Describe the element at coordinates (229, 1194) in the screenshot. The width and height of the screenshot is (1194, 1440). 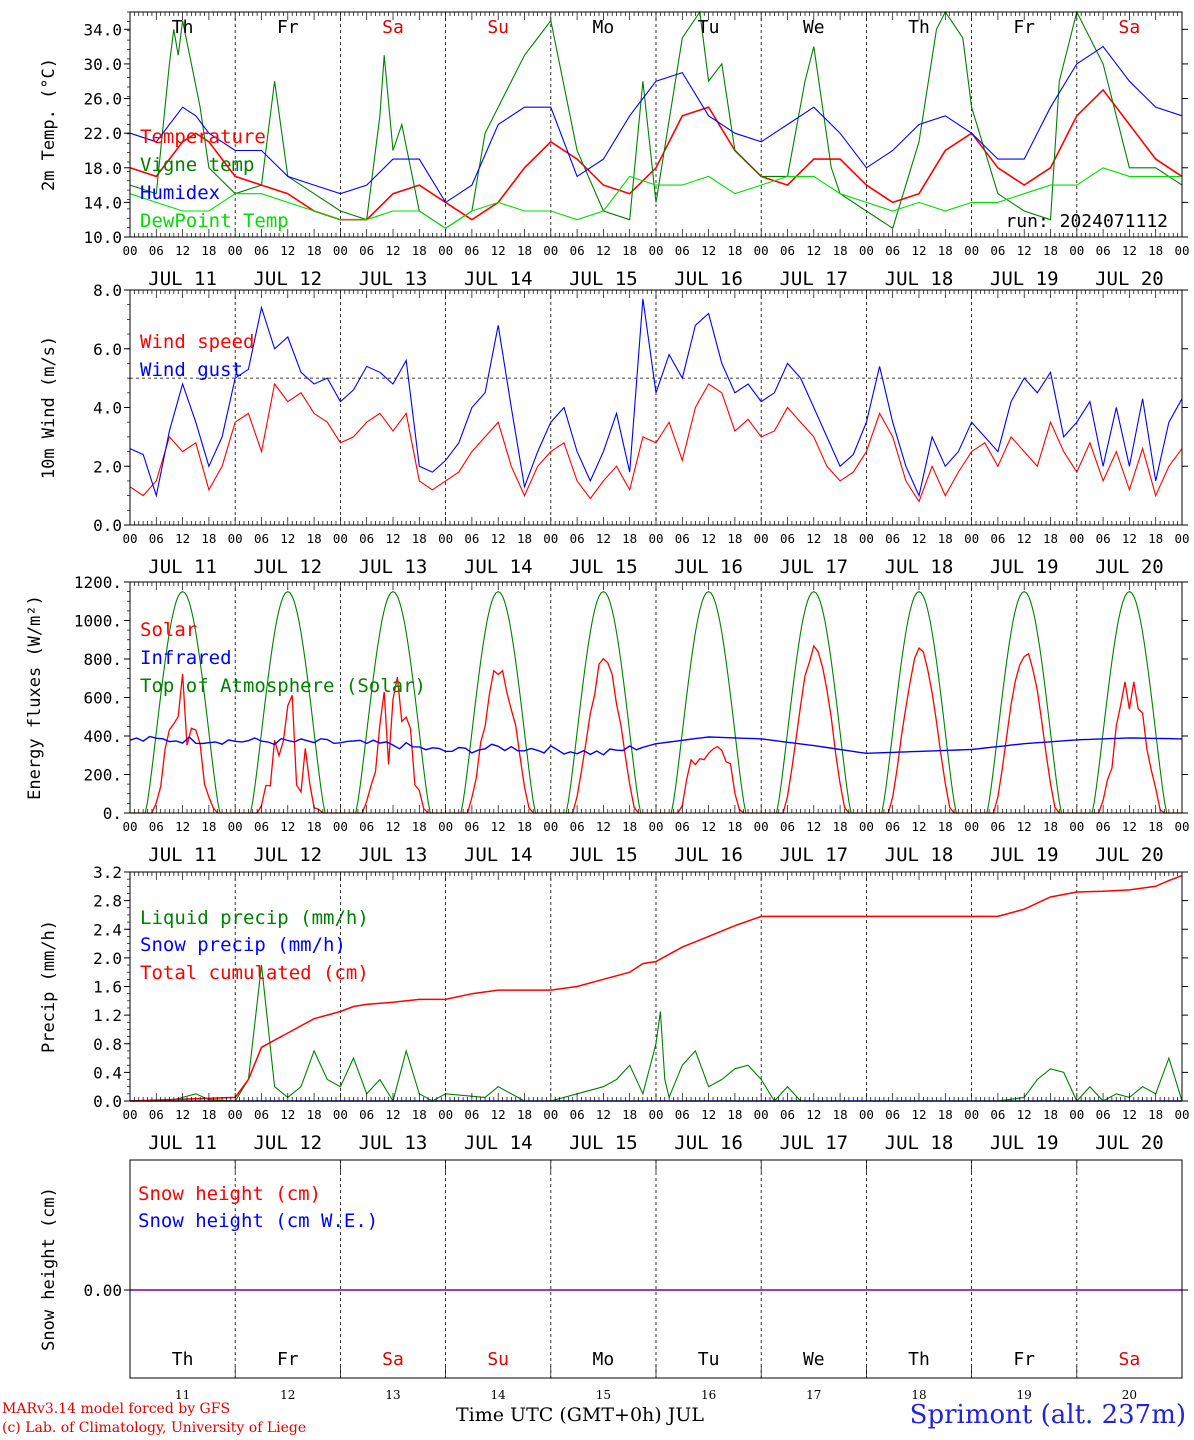
I see `legend-snow-height-cm-: Snow height (cm)` at that location.